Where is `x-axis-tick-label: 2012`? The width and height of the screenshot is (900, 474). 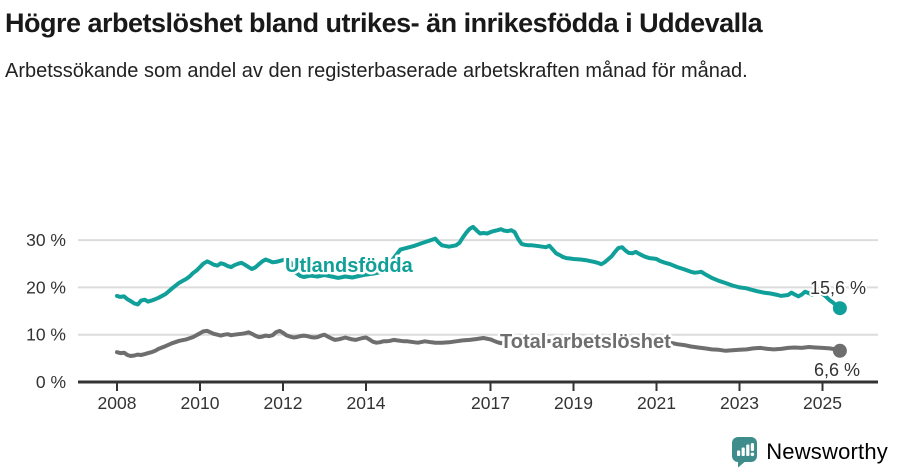
x-axis-tick-label: 2012 is located at coordinates (283, 403).